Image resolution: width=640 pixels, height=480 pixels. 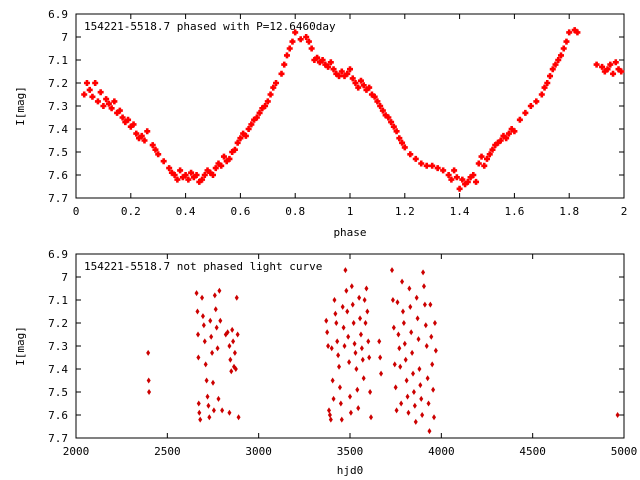 I want to click on x-tick-label: 1.6, so click(x=514, y=211).